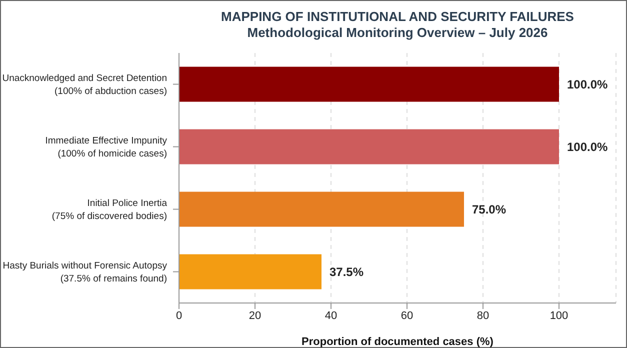 This screenshot has width=627, height=348. What do you see at coordinates (331, 316) in the screenshot?
I see `x-tick-label: 40` at bounding box center [331, 316].